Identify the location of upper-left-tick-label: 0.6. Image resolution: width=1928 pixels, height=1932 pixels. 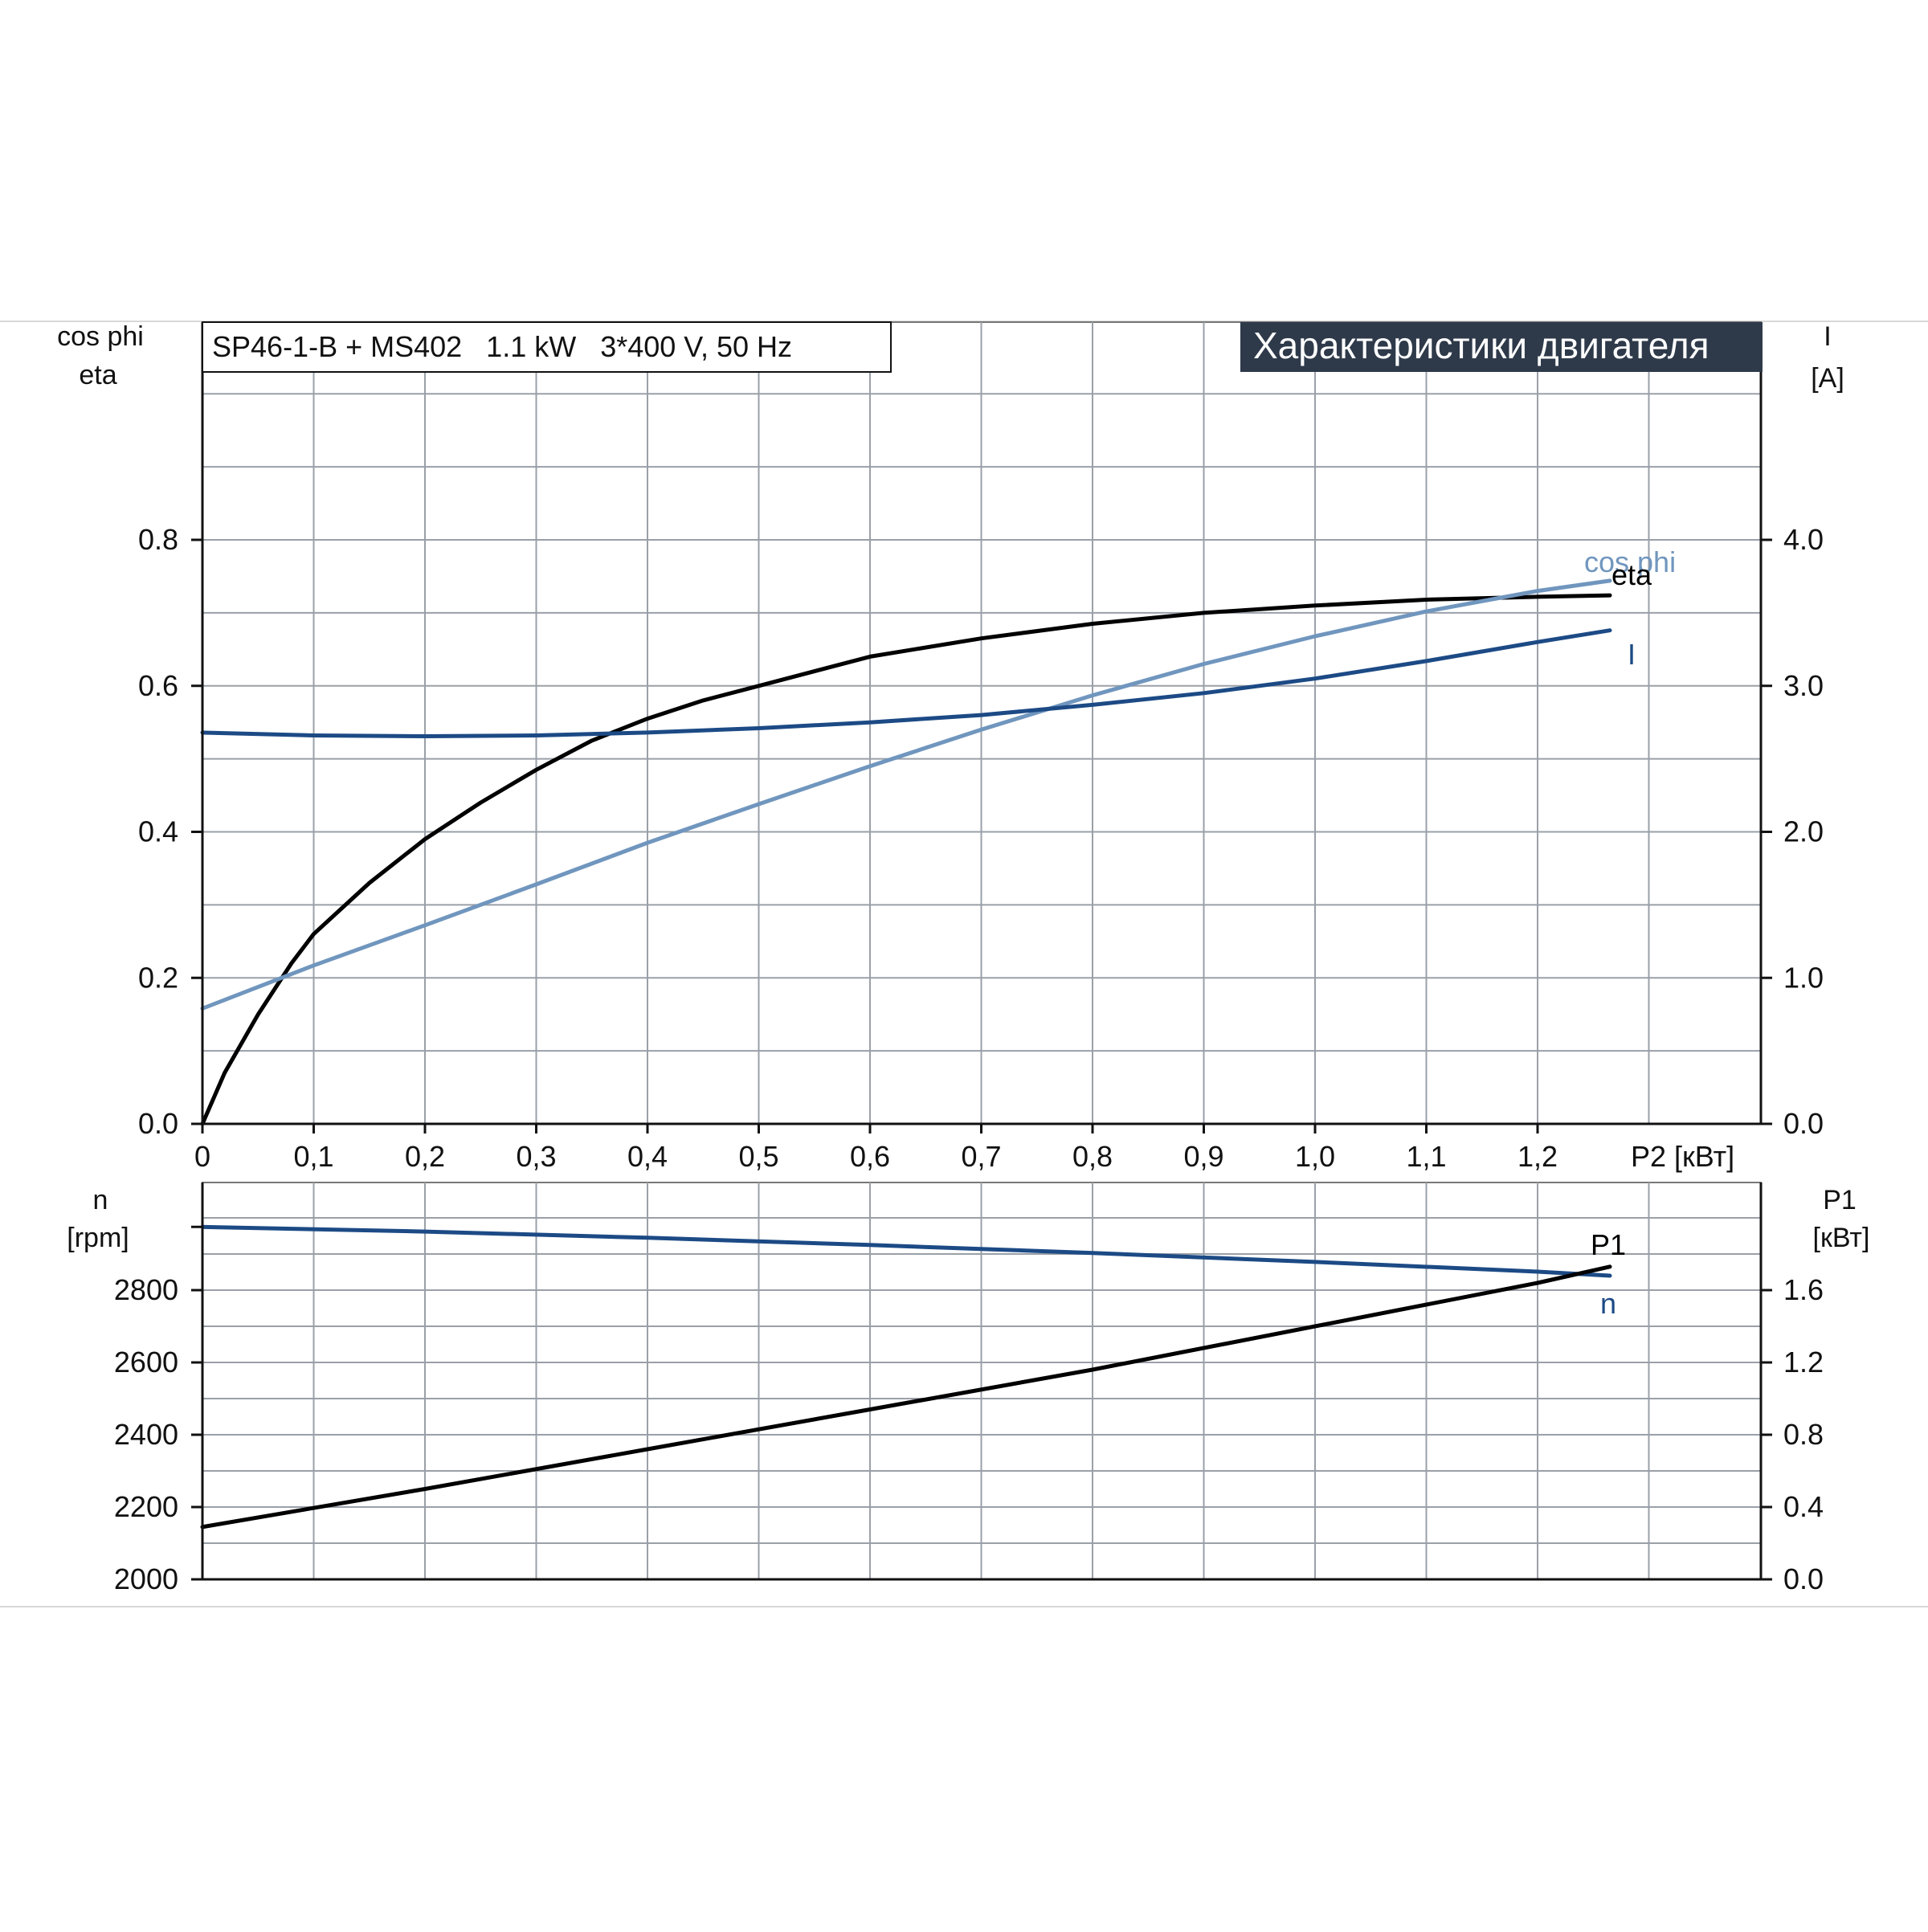
(158, 686).